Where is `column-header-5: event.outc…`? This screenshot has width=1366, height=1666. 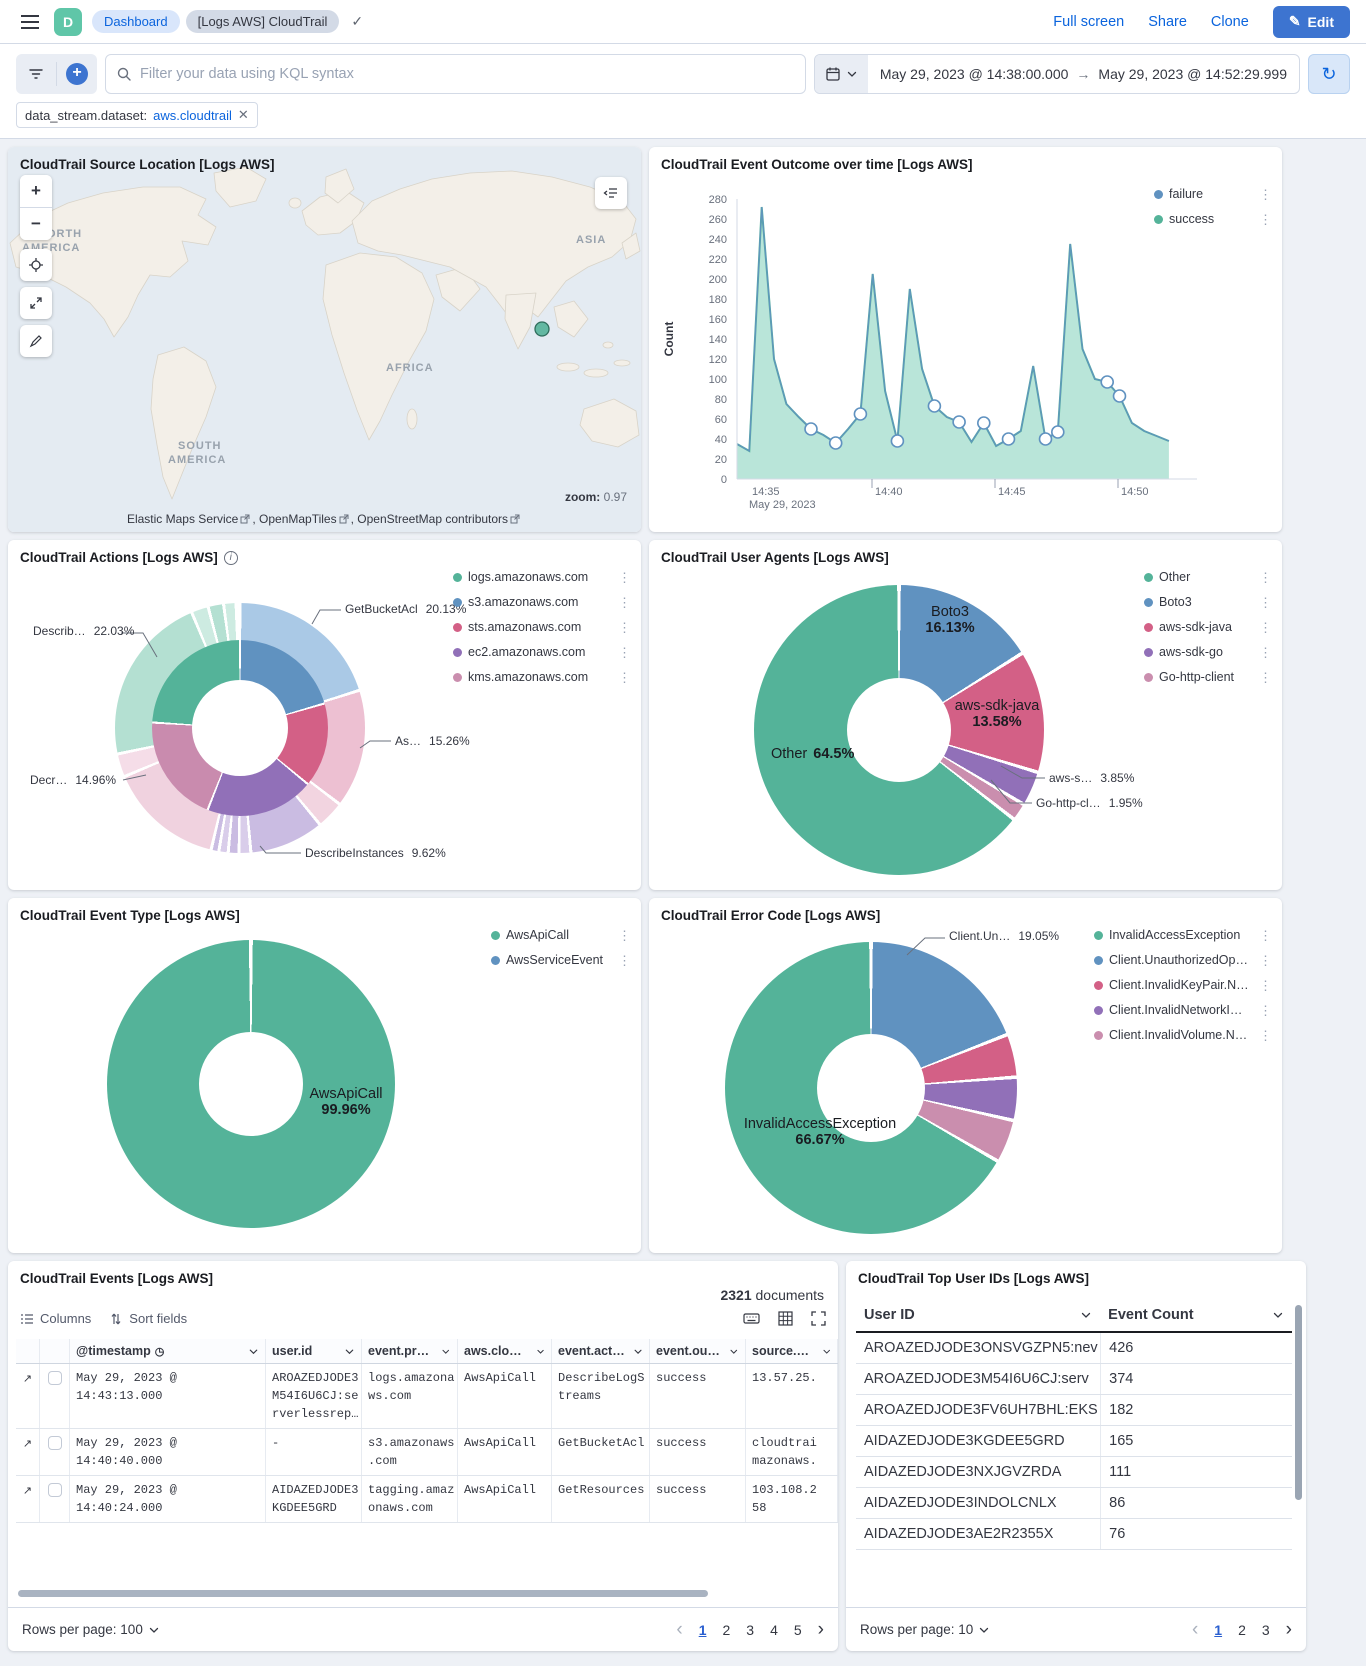 column-header-5: event.outc… is located at coordinates (698, 1351).